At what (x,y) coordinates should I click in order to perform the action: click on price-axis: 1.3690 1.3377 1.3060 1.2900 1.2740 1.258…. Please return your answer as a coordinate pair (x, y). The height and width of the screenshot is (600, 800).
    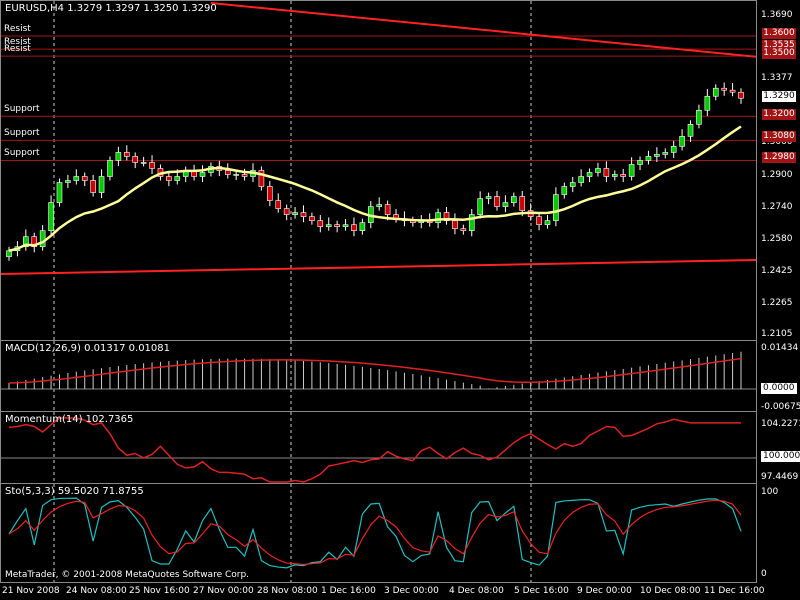
    Looking at the image, I should click on (778, 170).